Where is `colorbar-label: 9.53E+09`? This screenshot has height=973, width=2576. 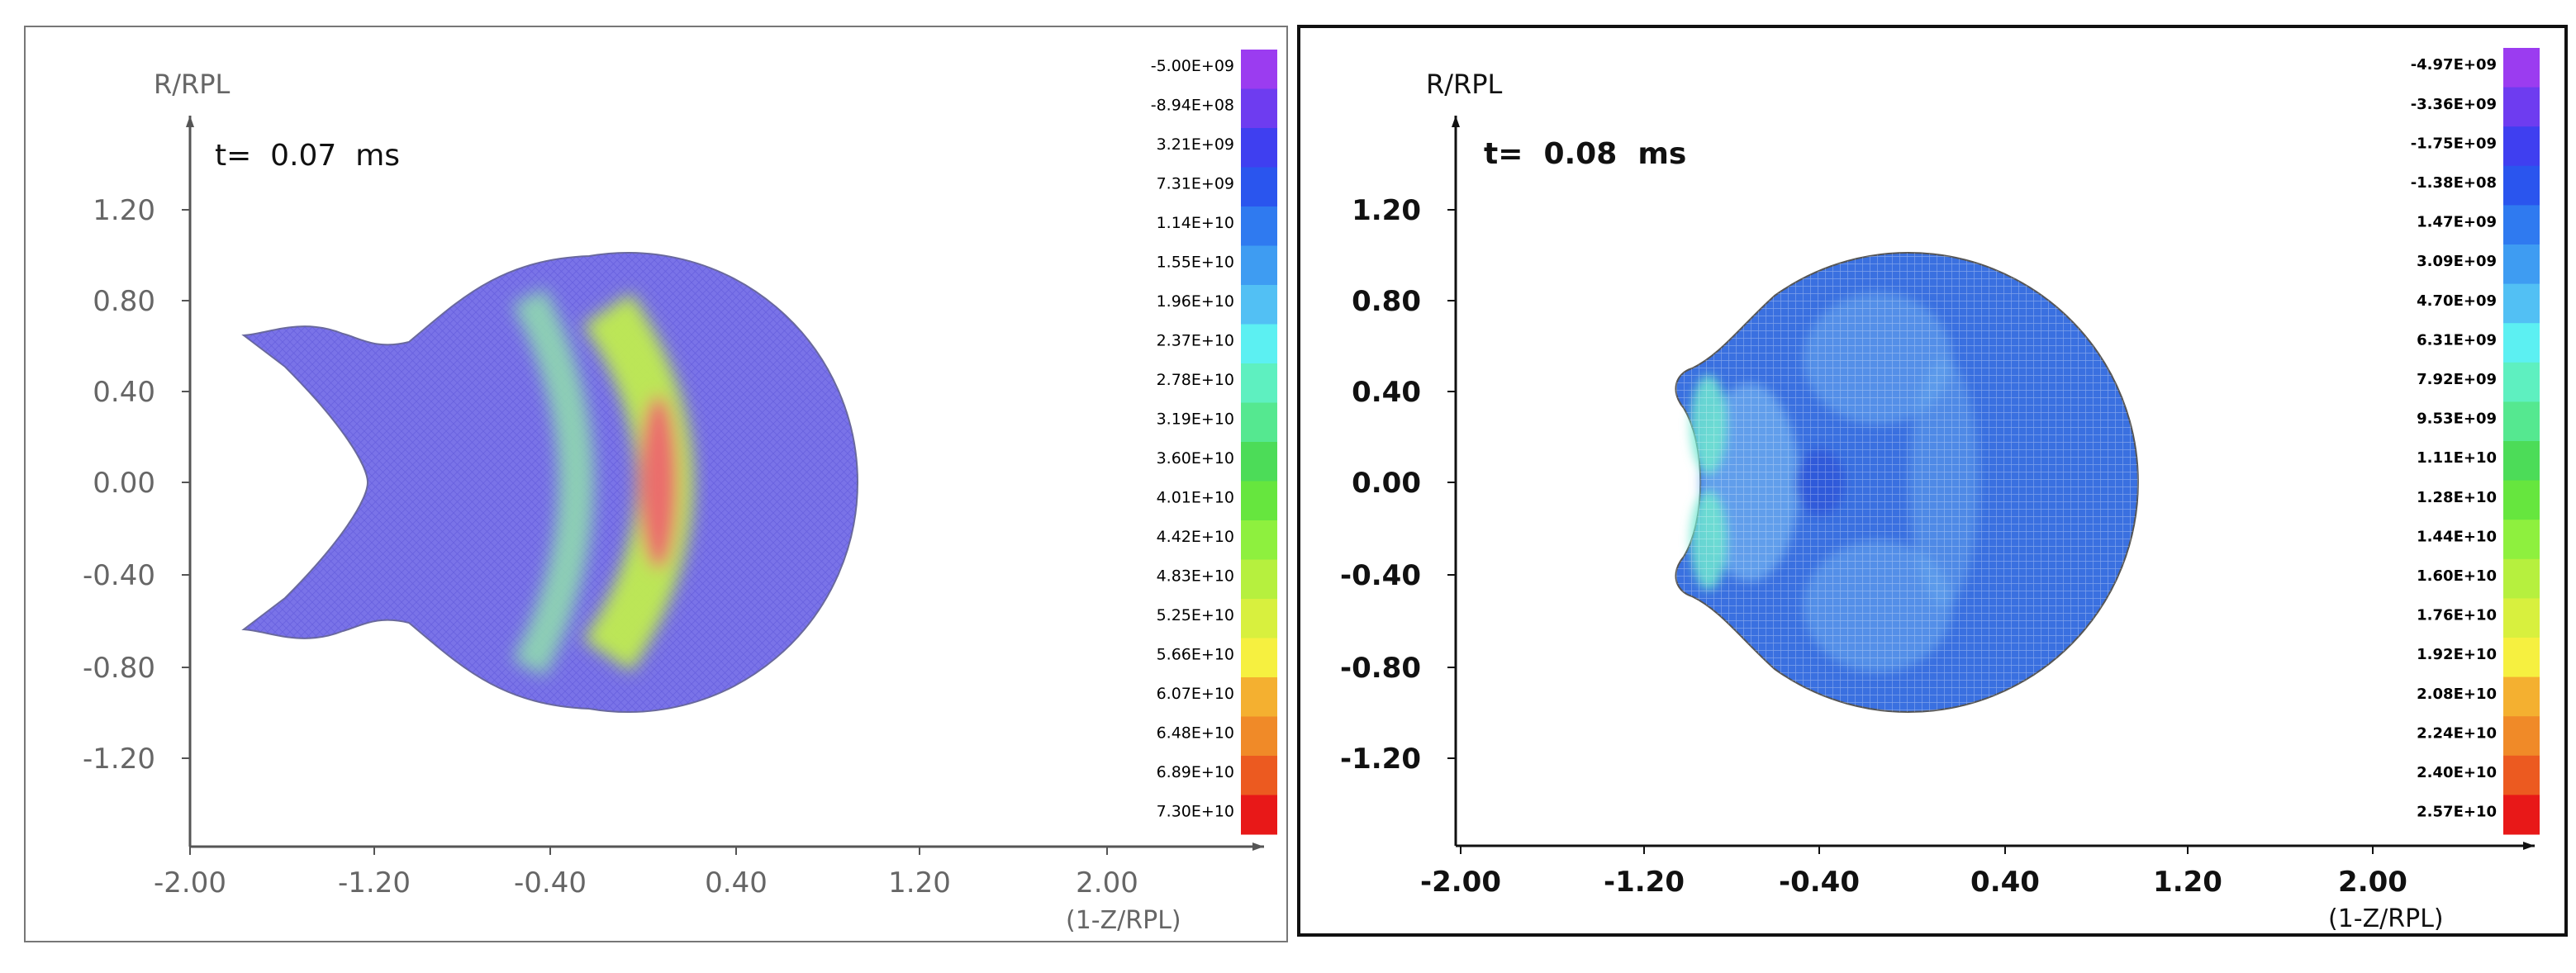
colorbar-label: 9.53E+09 is located at coordinates (2457, 419).